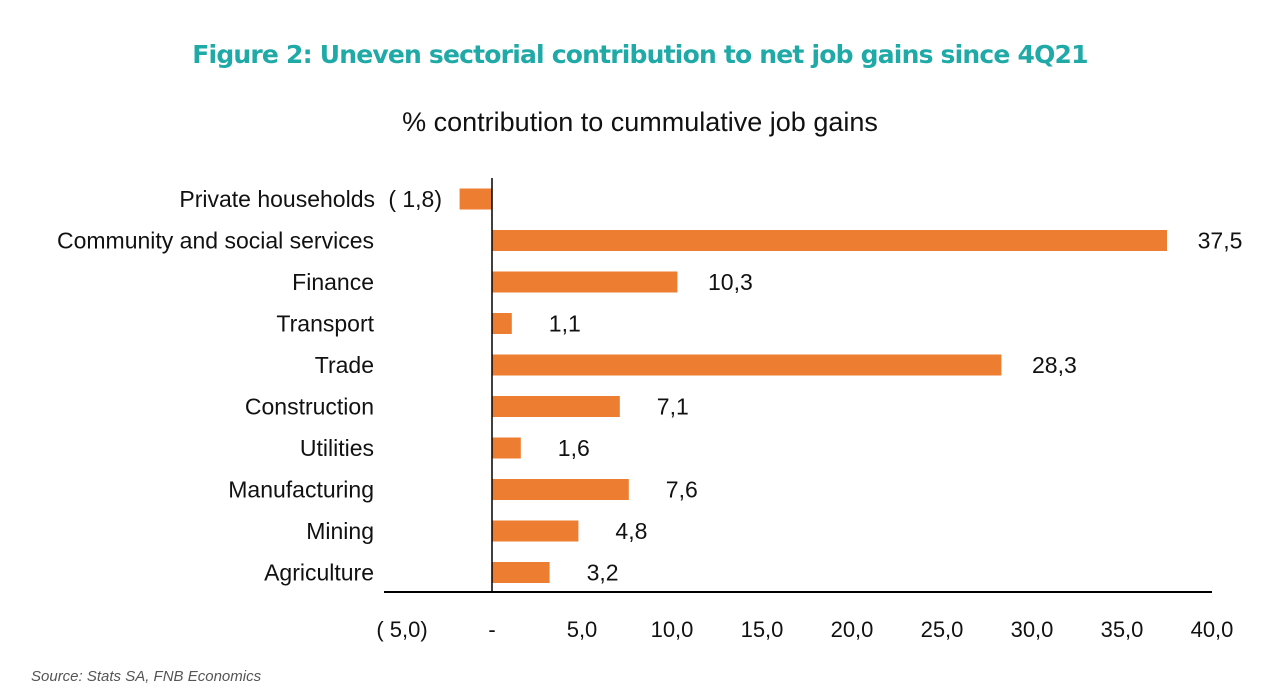 The height and width of the screenshot is (700, 1280). I want to click on data-label: 28,3, so click(1054, 365).